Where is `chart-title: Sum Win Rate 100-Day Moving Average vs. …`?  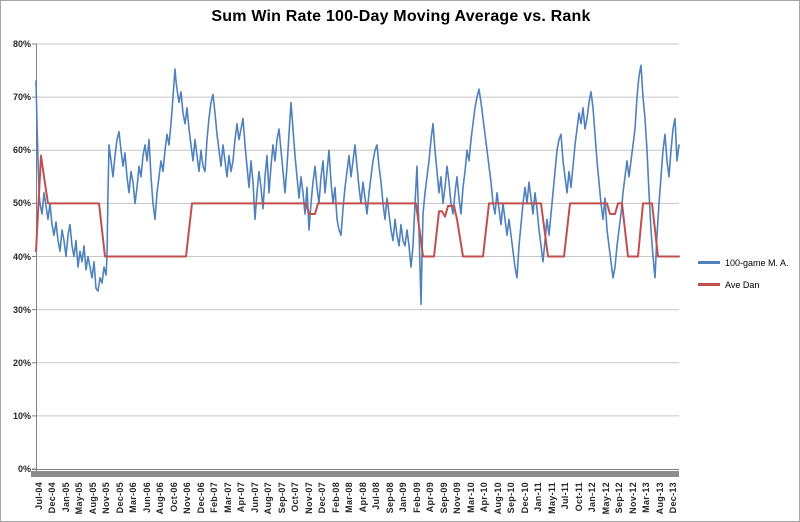 chart-title: Sum Win Rate 100-Day Moving Average vs. … is located at coordinates (401, 16).